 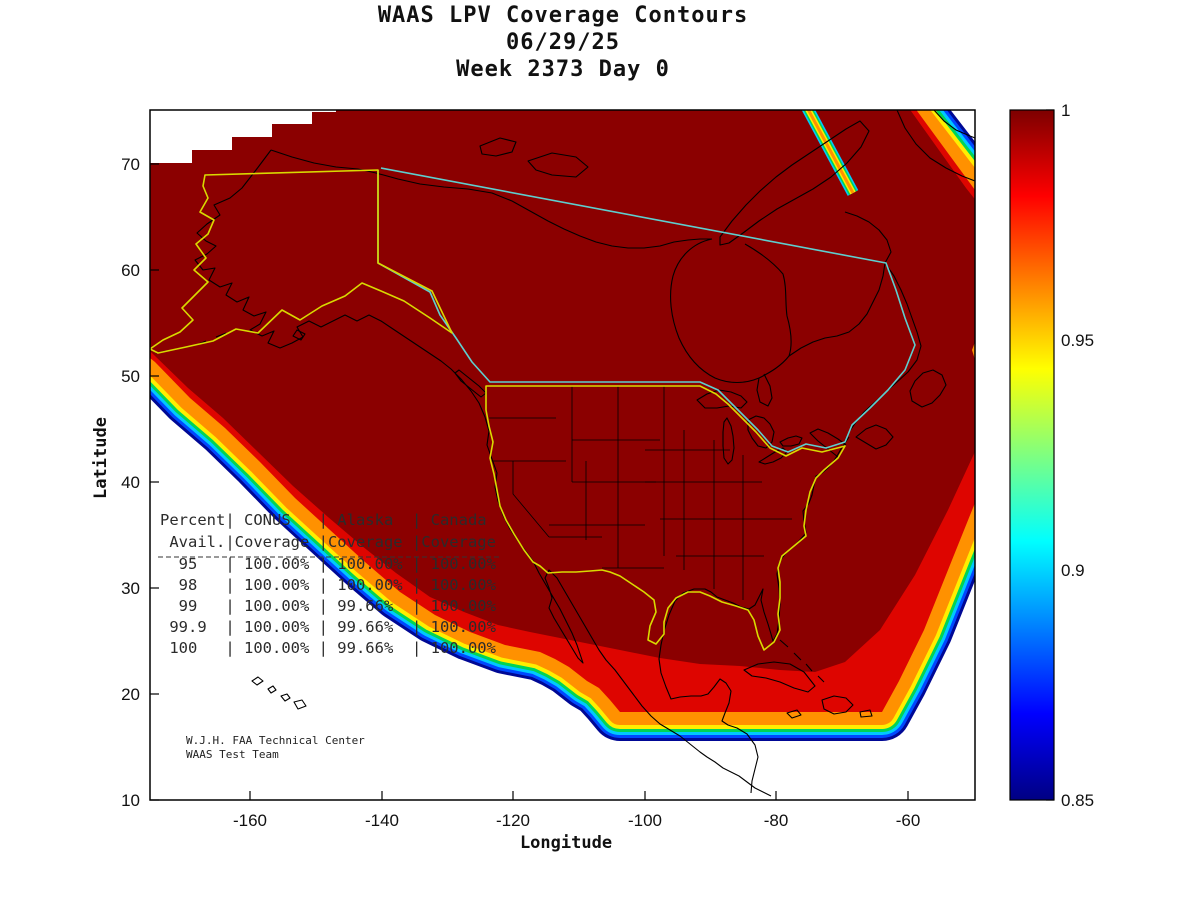 I want to click on credit-line2: WAAS Test Team, so click(x=232, y=754).